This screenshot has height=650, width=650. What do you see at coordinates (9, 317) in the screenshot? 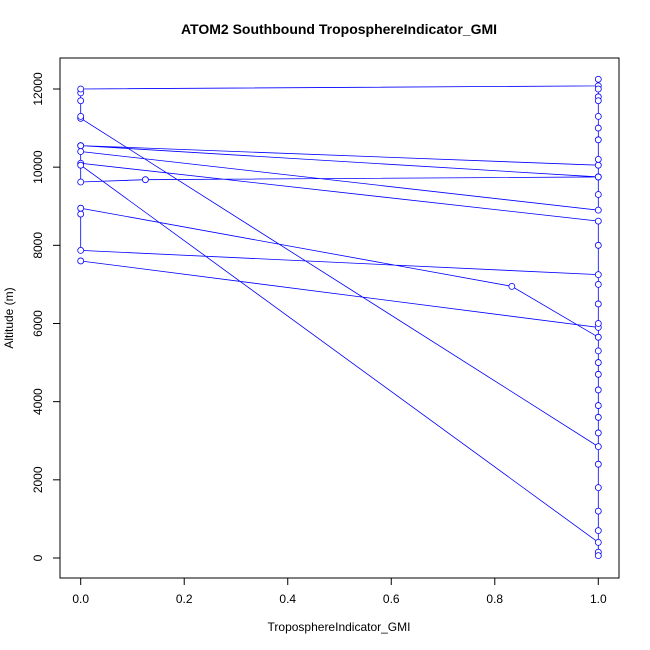
I see `y-axis-label: Altitude (m)` at bounding box center [9, 317].